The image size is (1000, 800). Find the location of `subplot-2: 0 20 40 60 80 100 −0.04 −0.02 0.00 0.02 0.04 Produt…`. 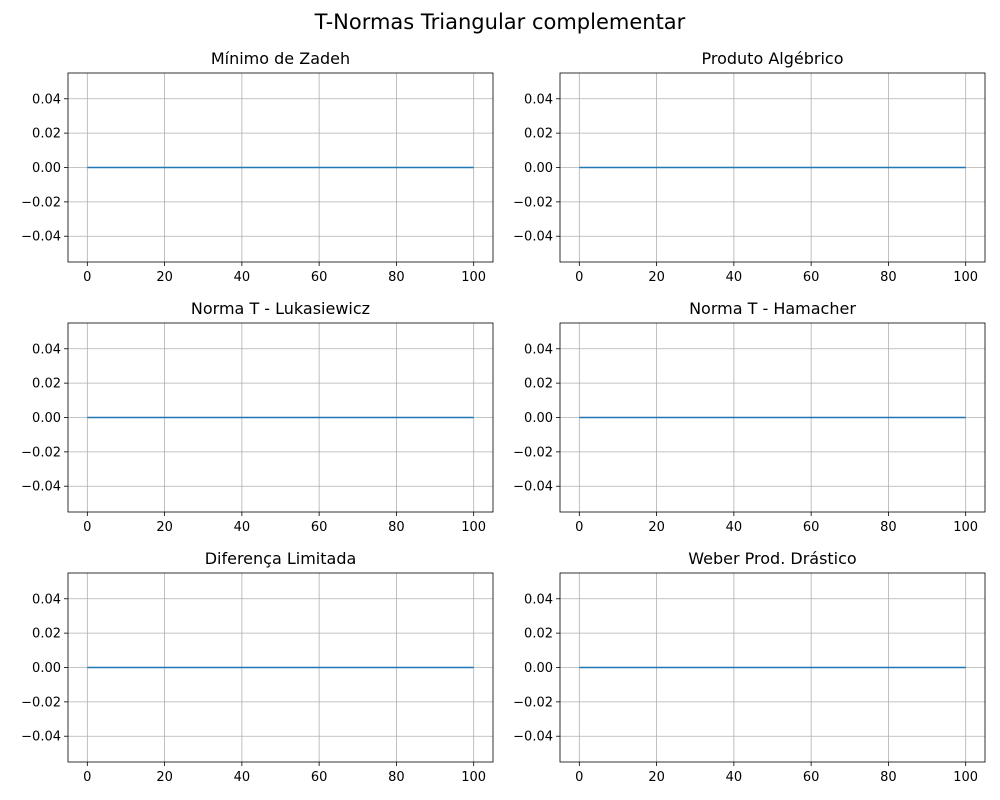

subplot-2: 0 20 40 60 80 100 −0.04 −0.02 0.00 0.02 0.04 Produt… is located at coordinates (749, 167).